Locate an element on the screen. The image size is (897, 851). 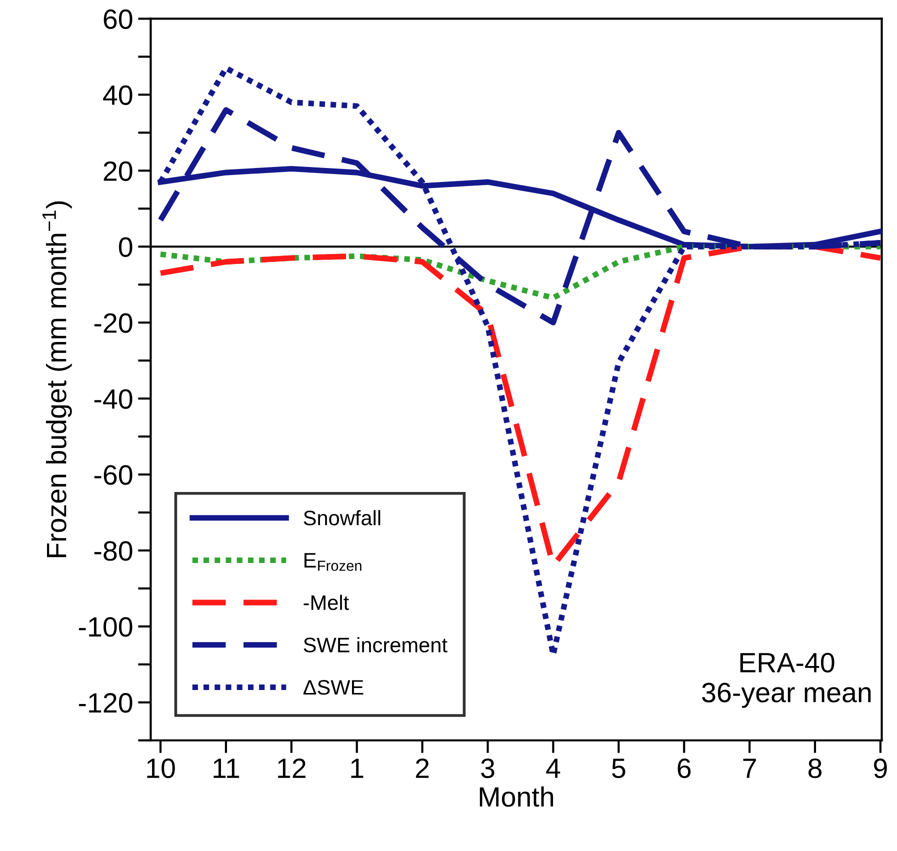
x-tick-label: 5 is located at coordinates (619, 768).